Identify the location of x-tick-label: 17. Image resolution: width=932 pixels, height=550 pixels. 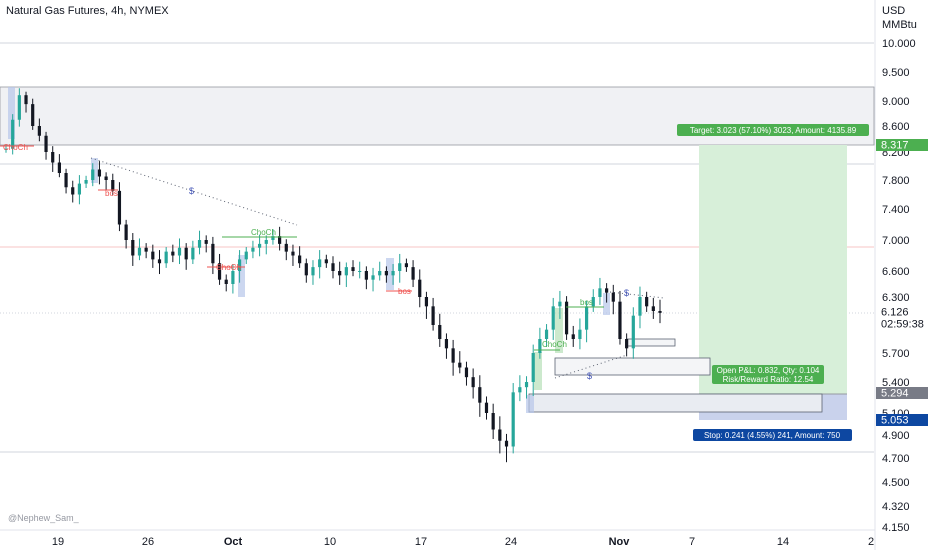
(421, 542).